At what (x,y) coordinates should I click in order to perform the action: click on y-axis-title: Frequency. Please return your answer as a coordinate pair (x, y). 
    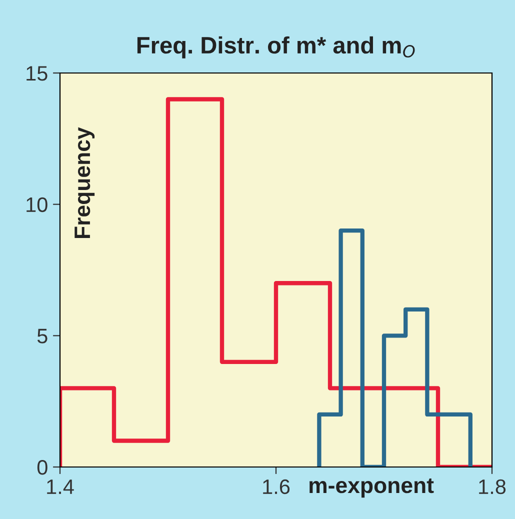
    Looking at the image, I should click on (84, 182).